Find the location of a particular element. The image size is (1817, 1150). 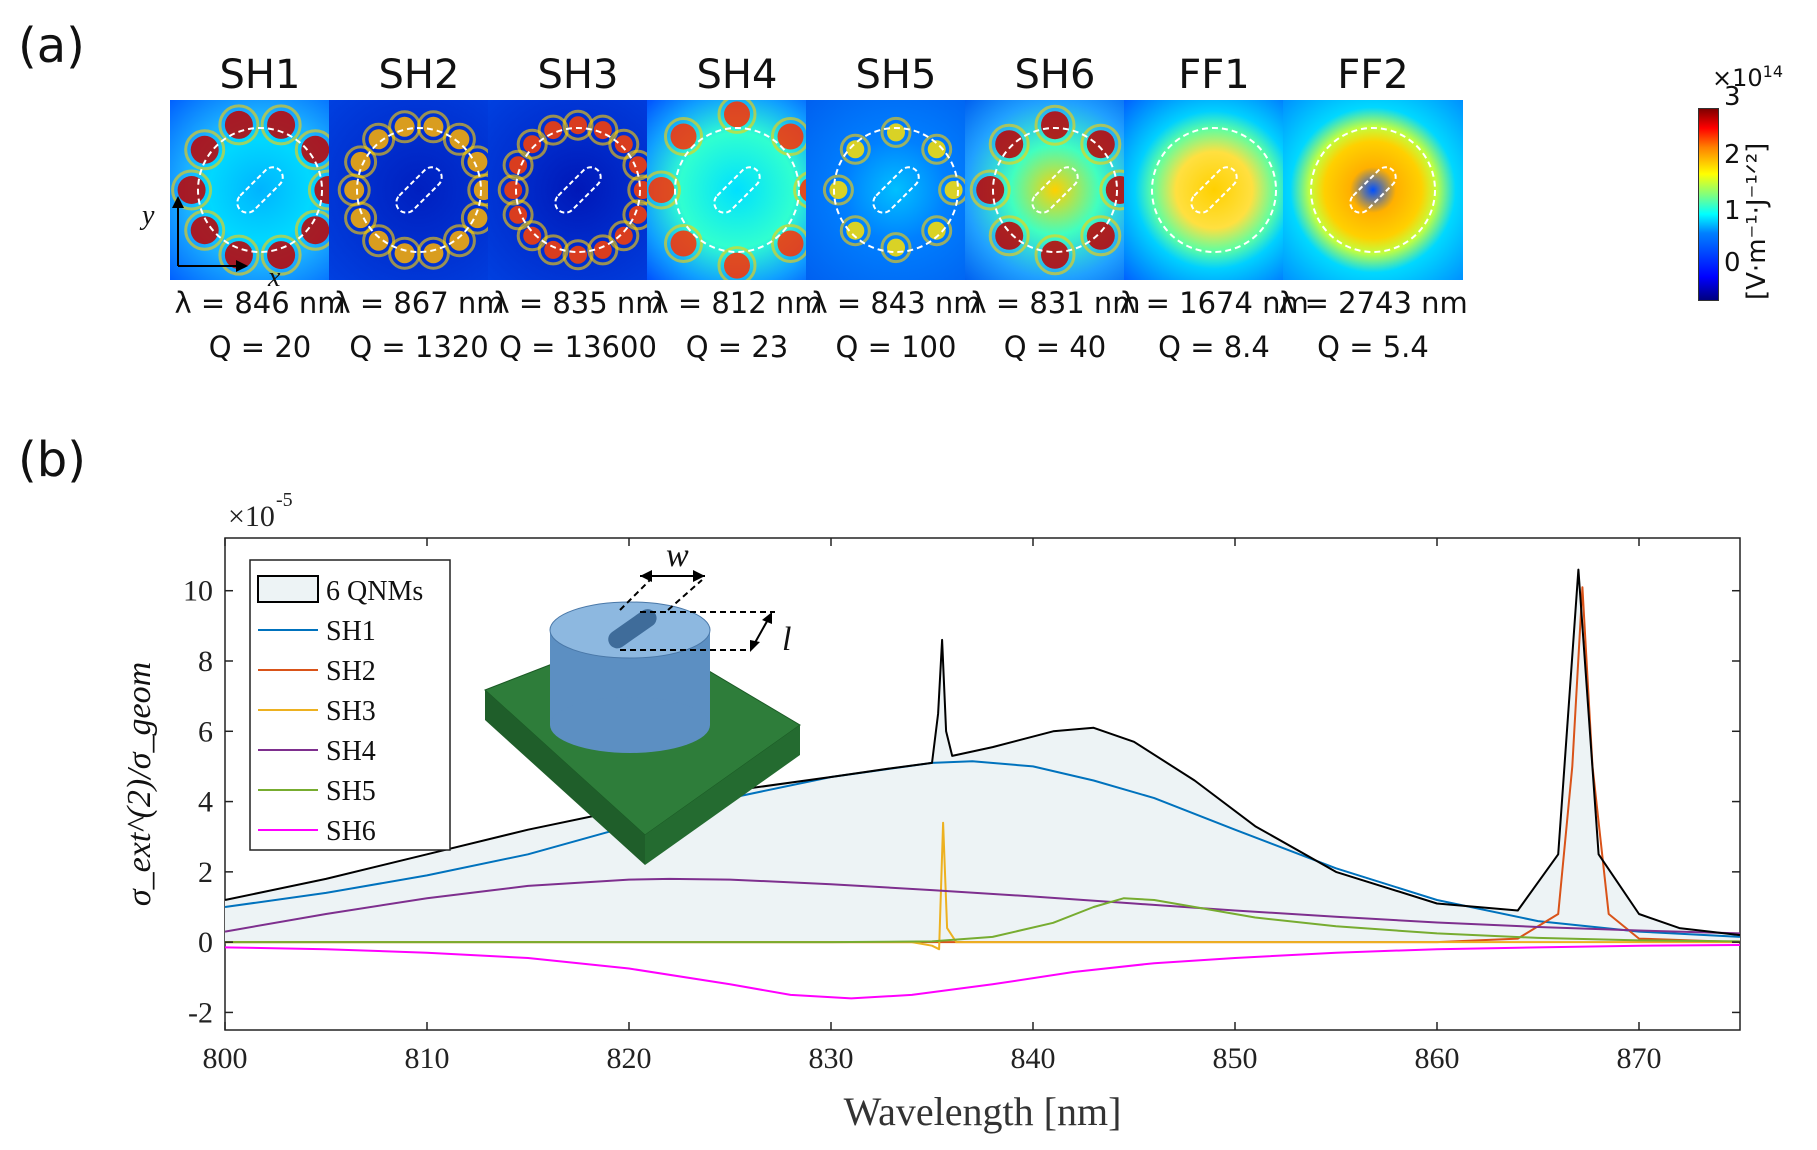

mode-wavelength: λ = 843 nm is located at coordinates (896, 303).